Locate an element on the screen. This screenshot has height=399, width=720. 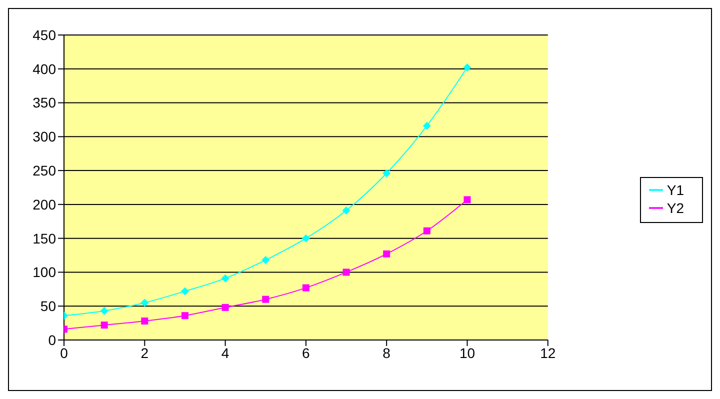
legend-label: Y1 is located at coordinates (675, 190).